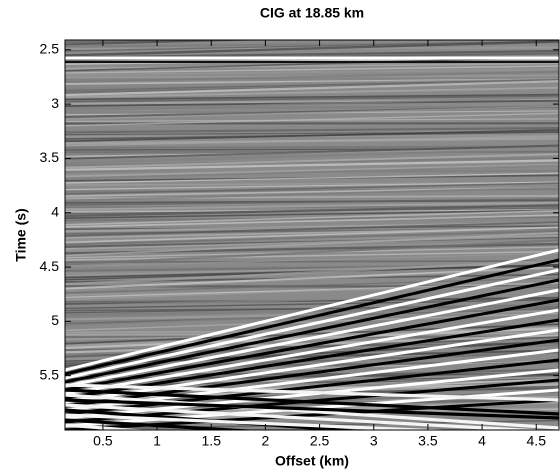 Image resolution: width=560 pixels, height=476 pixels. What do you see at coordinates (21, 234) in the screenshot?
I see `y-axis-label: Time (s)` at bounding box center [21, 234].